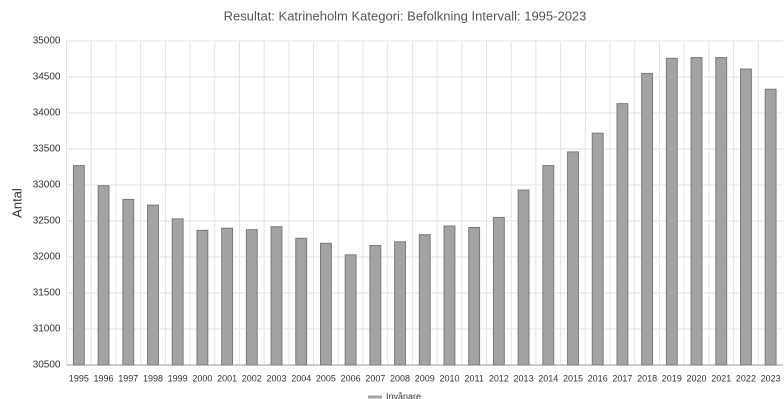 The width and height of the screenshot is (784, 399). What do you see at coordinates (128, 378) in the screenshot?
I see `x-tick-label: 1997` at bounding box center [128, 378].